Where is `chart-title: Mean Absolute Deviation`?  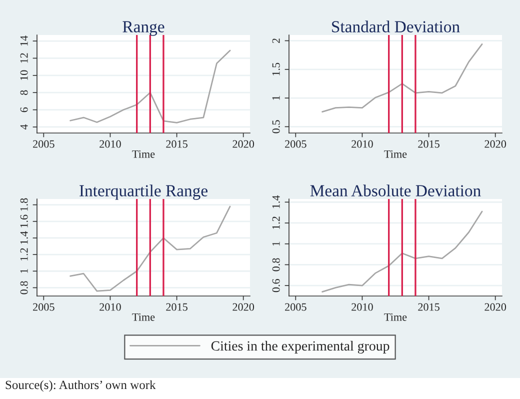
chart-title: Mean Absolute Deviation is located at coordinates (395, 190).